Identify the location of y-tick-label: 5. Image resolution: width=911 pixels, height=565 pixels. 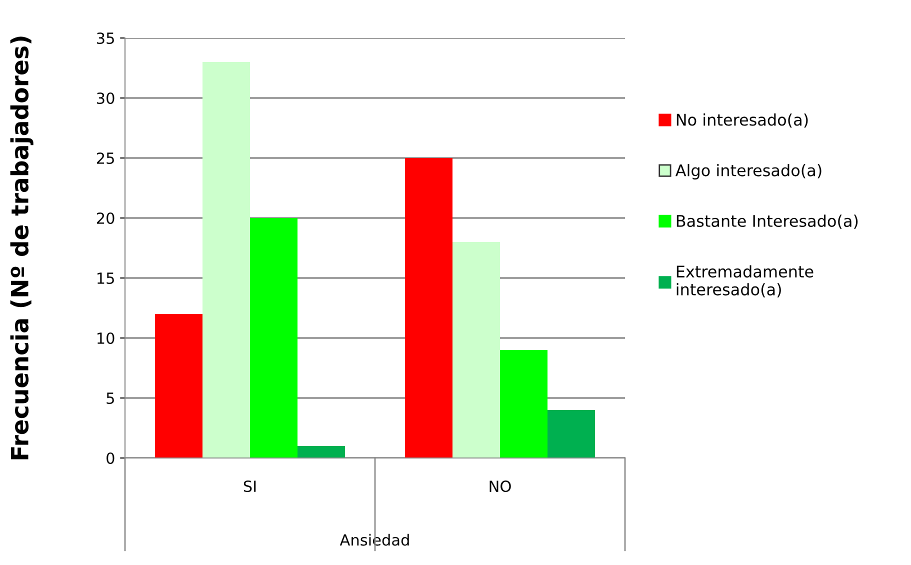
(110, 398).